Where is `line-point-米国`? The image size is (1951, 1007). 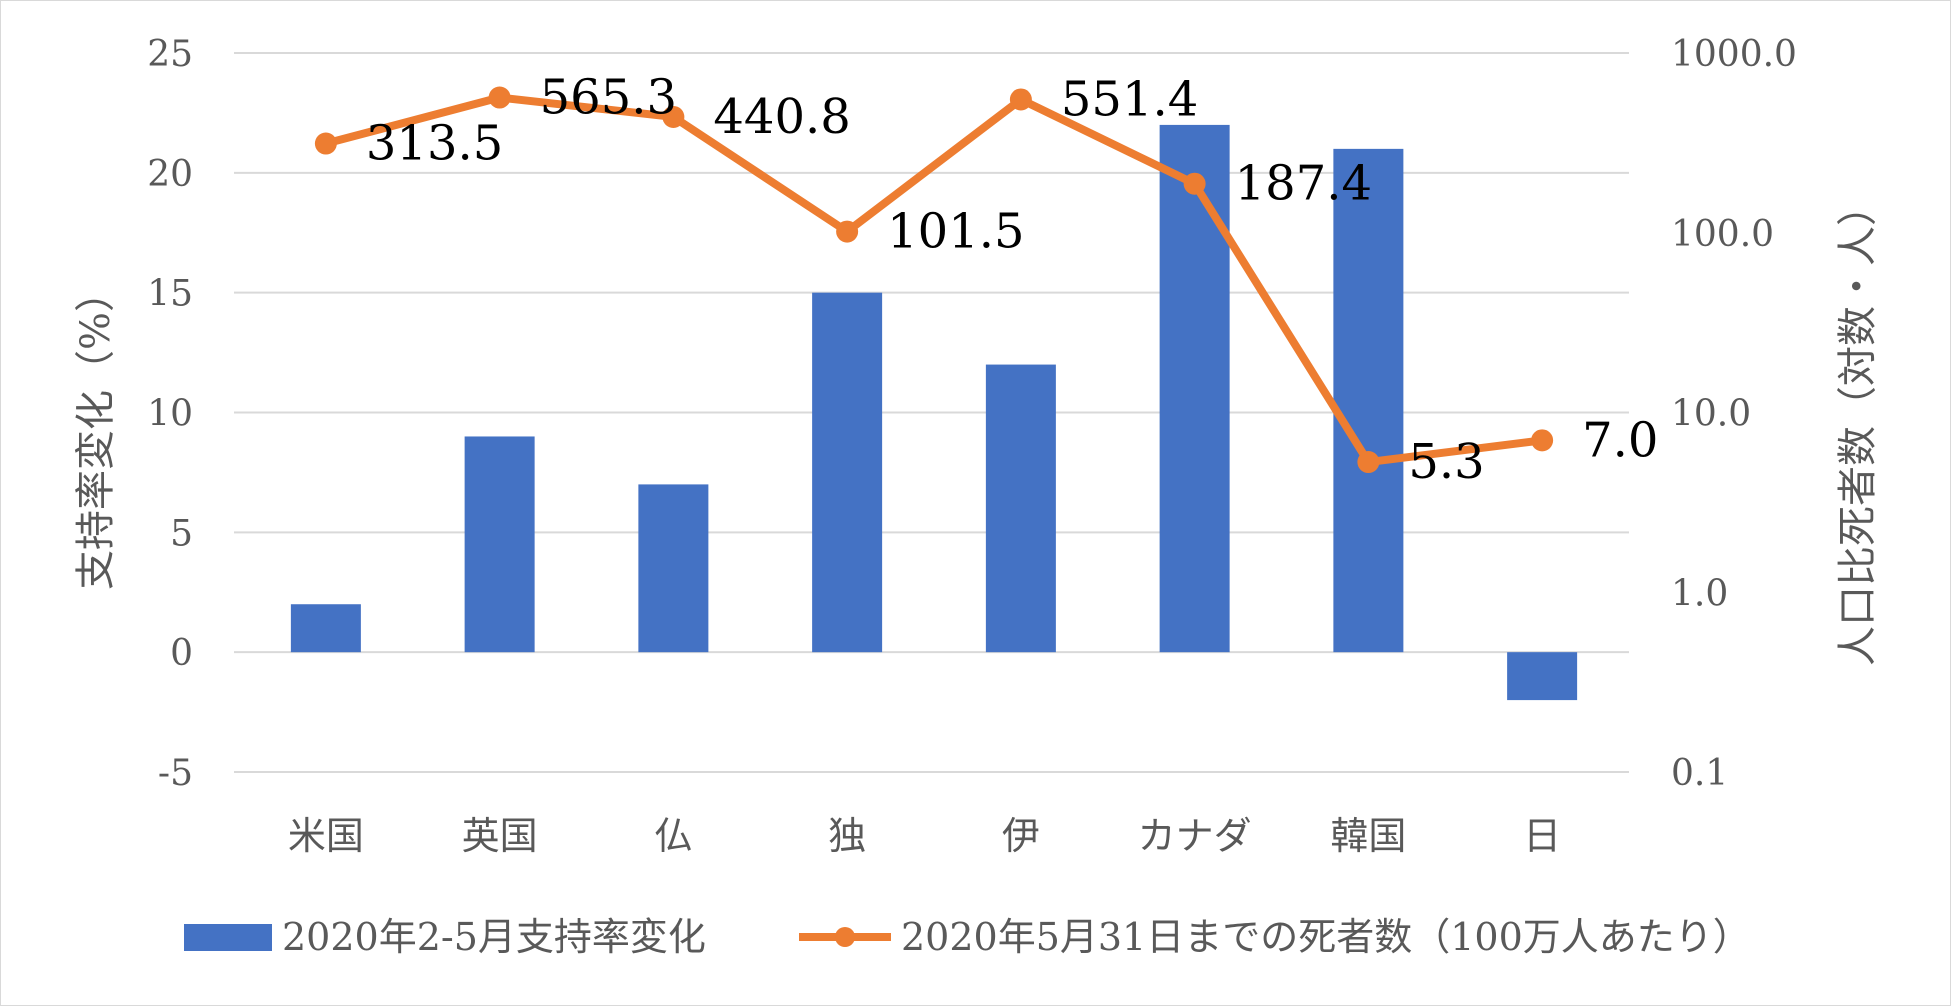 line-point-米国 is located at coordinates (325, 143).